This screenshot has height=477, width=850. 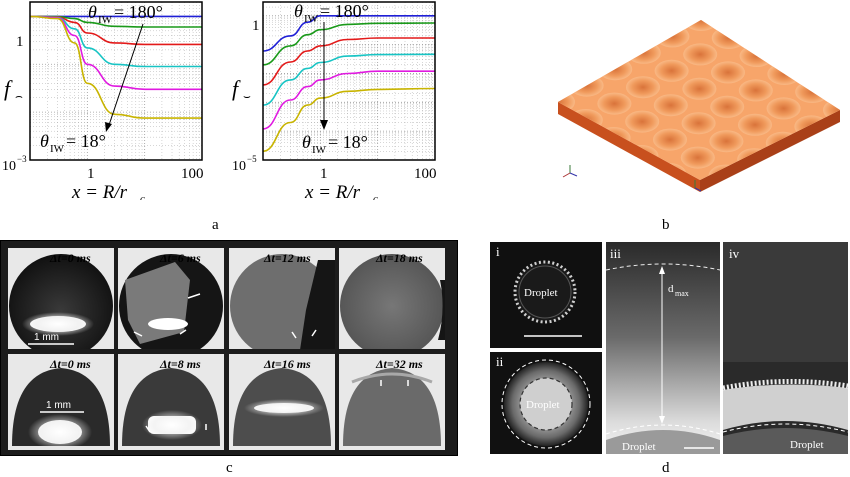 I want to click on frame-label-bottom-2: Δt=8 ms, so click(x=180, y=364).